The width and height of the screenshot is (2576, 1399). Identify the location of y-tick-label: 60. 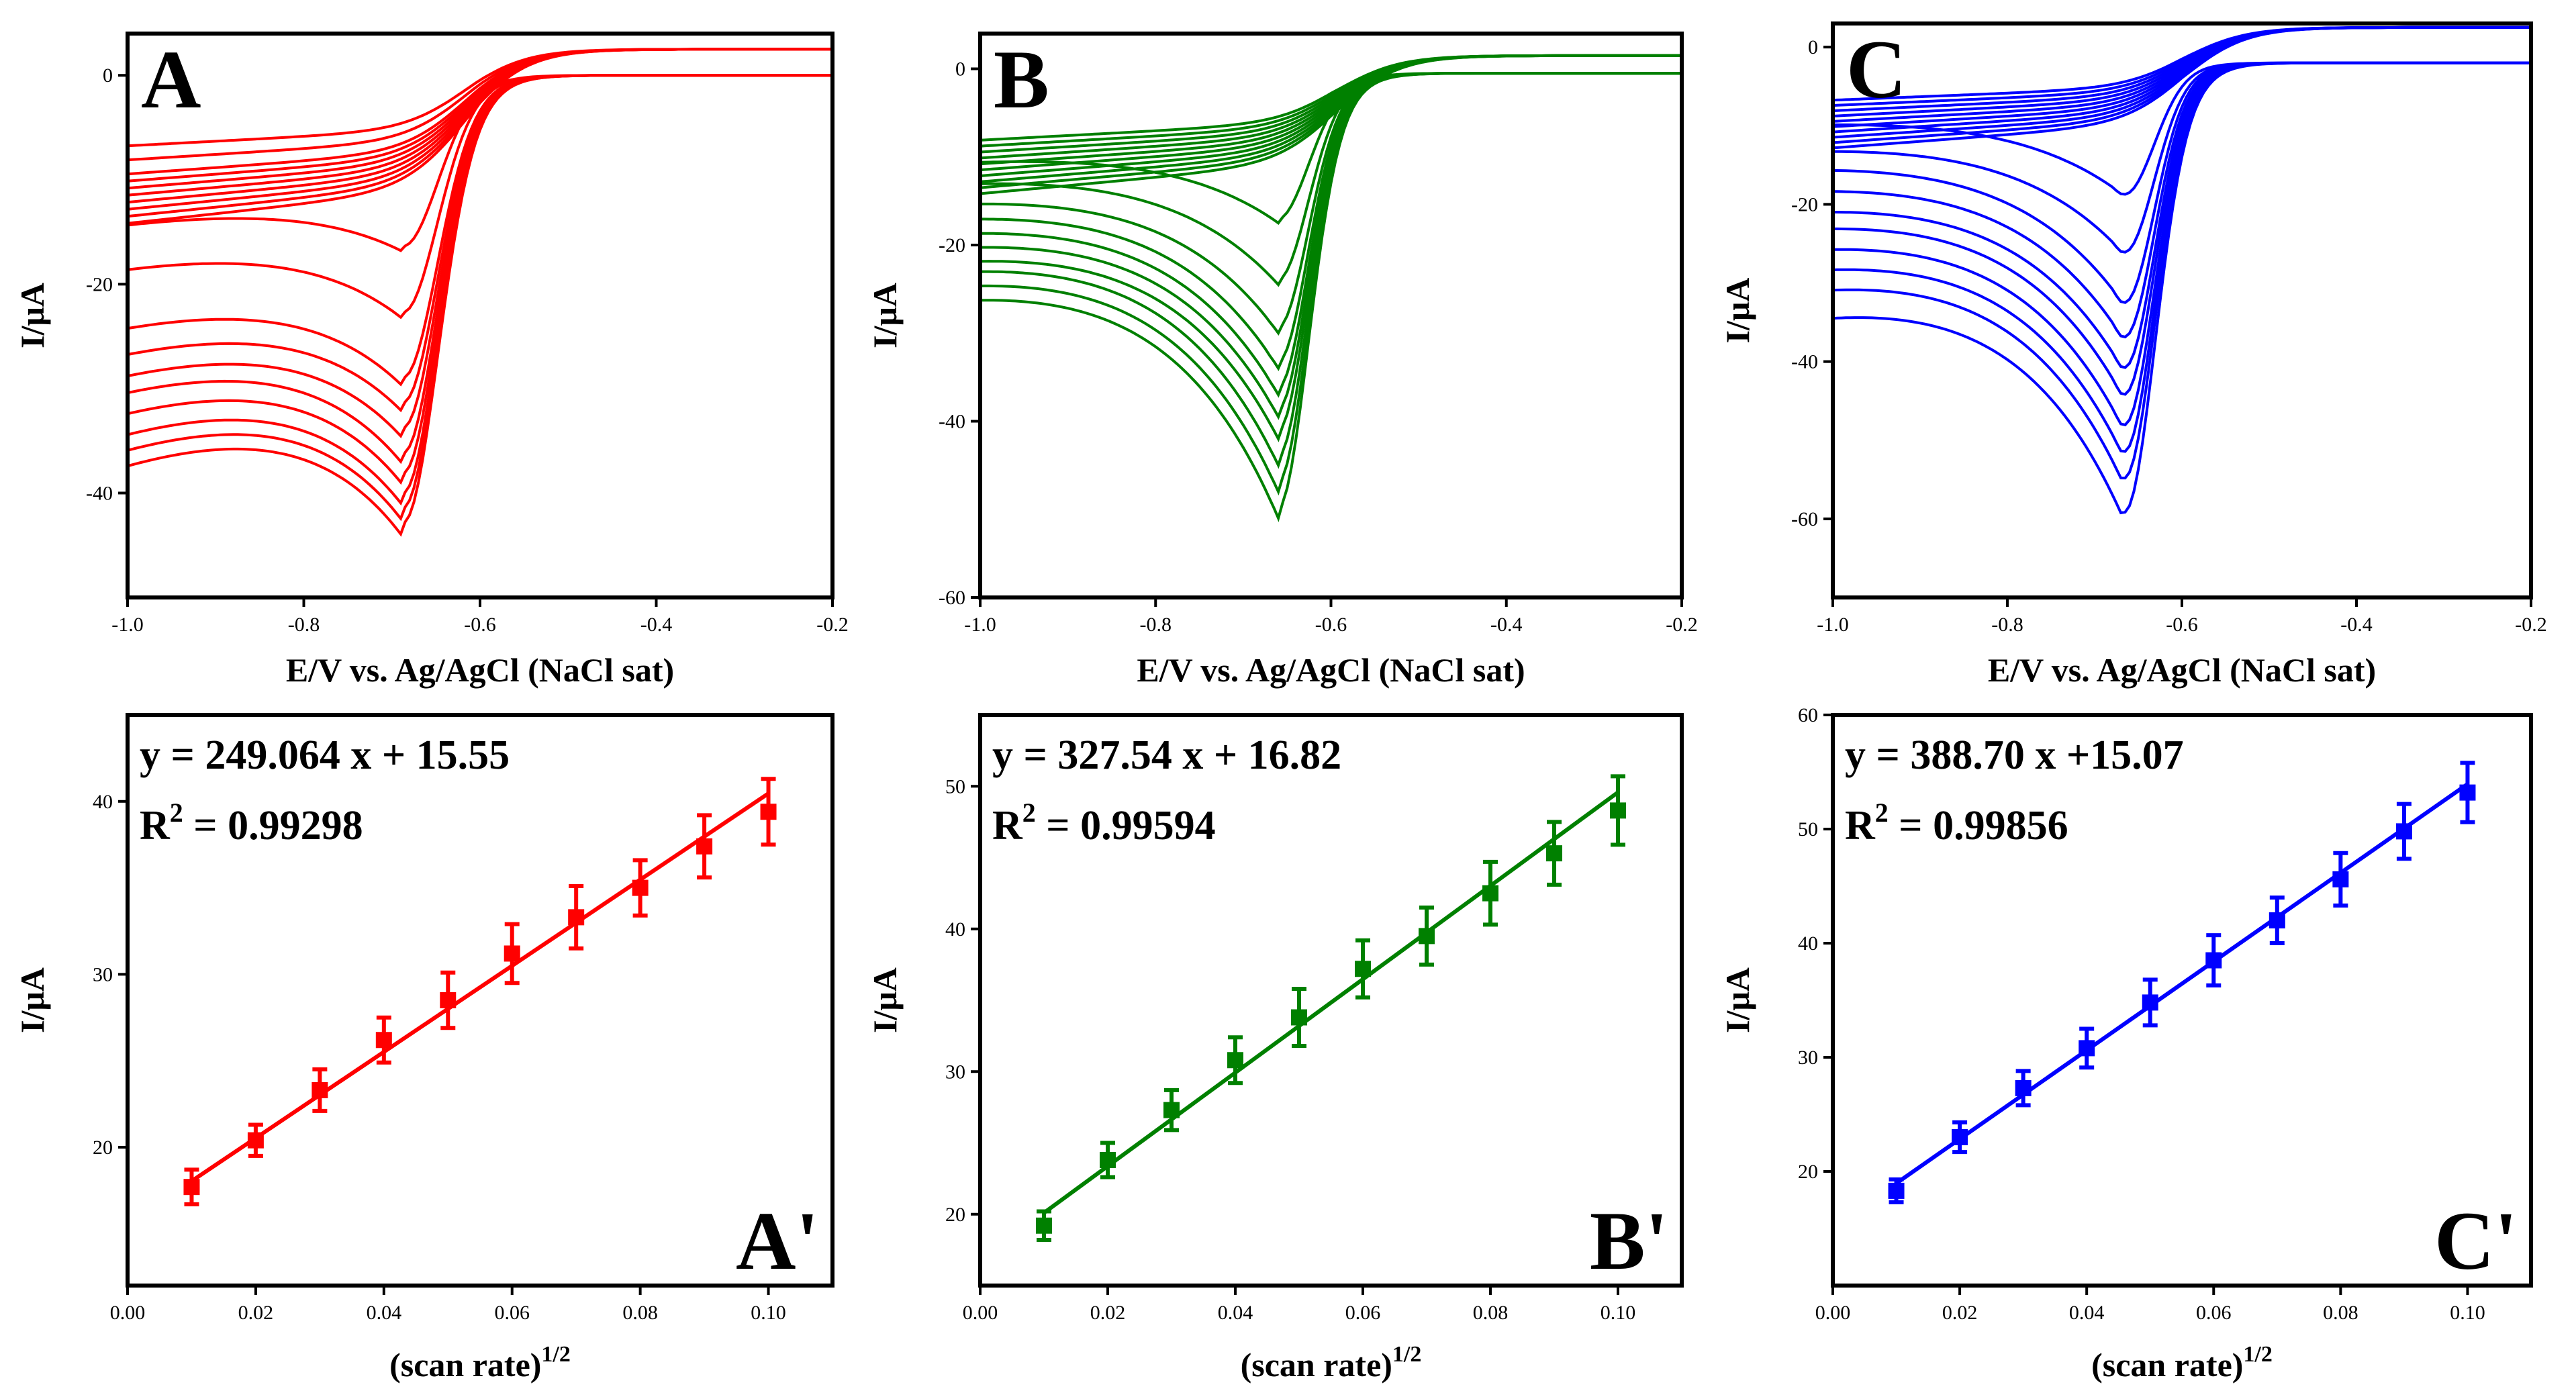
(1808, 715).